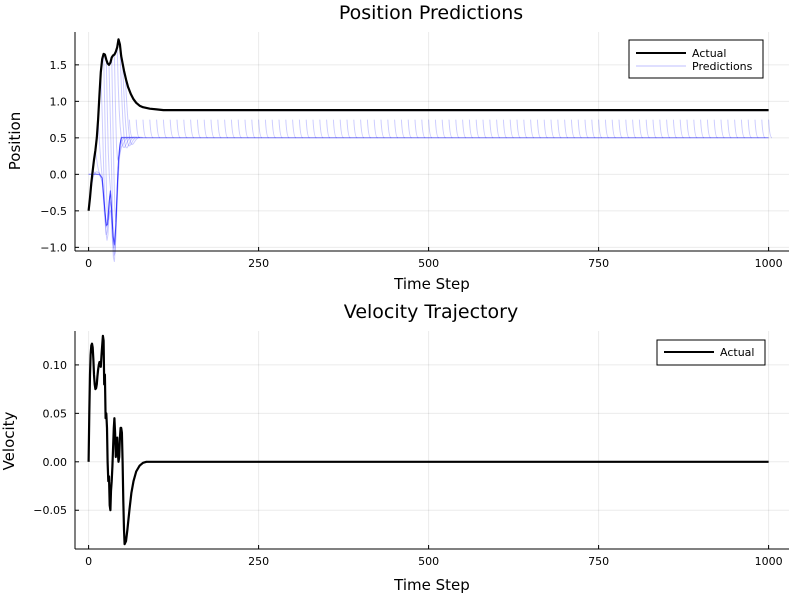  I want to click on velocity-x-ticks: 0 250 500 750 1000, so click(434, 556).